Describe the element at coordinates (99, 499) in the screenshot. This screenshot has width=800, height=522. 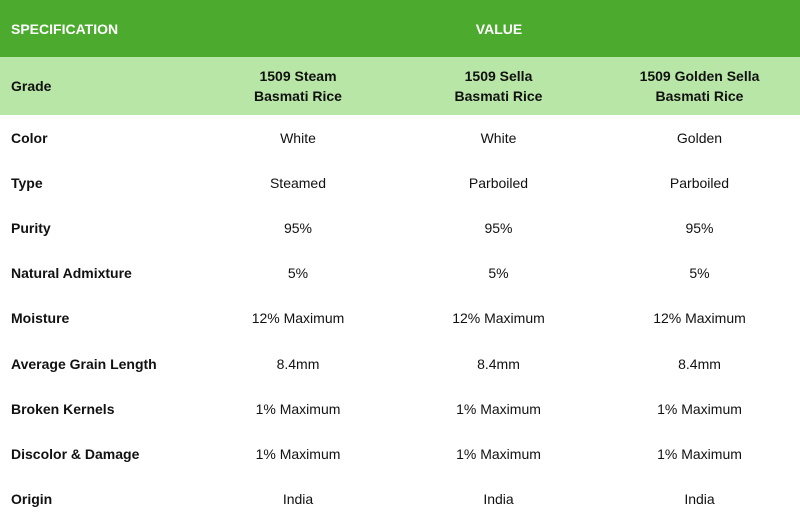
I see `row-label: Origin` at that location.